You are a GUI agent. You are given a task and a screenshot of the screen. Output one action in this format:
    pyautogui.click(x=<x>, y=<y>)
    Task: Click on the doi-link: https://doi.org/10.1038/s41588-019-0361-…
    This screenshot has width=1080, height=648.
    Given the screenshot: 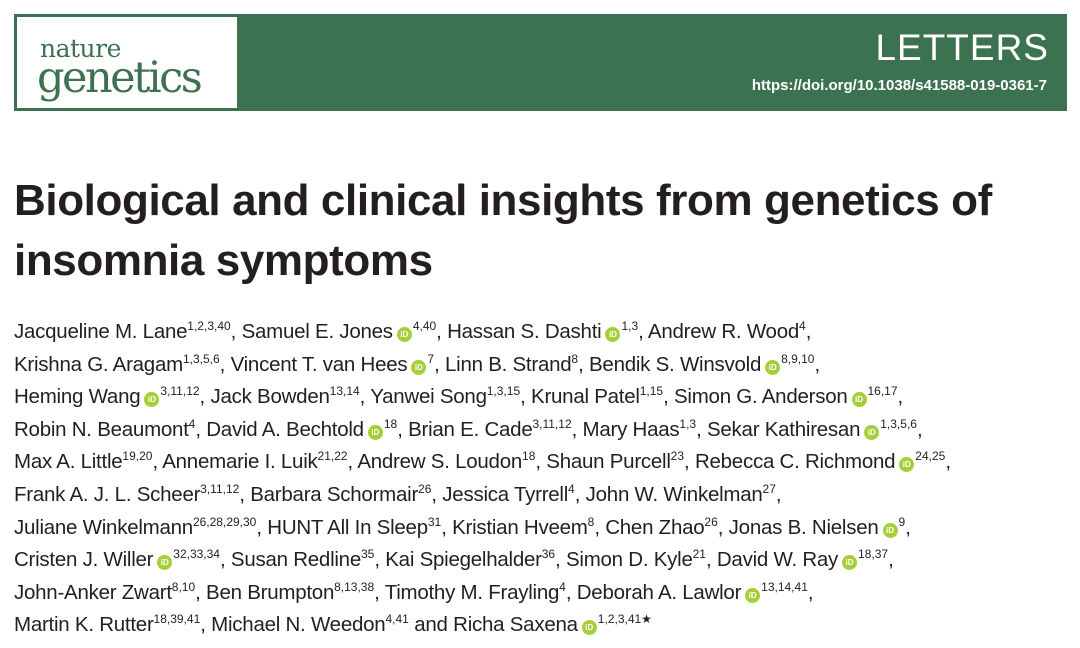 What is the action you would take?
    pyautogui.click(x=899, y=85)
    